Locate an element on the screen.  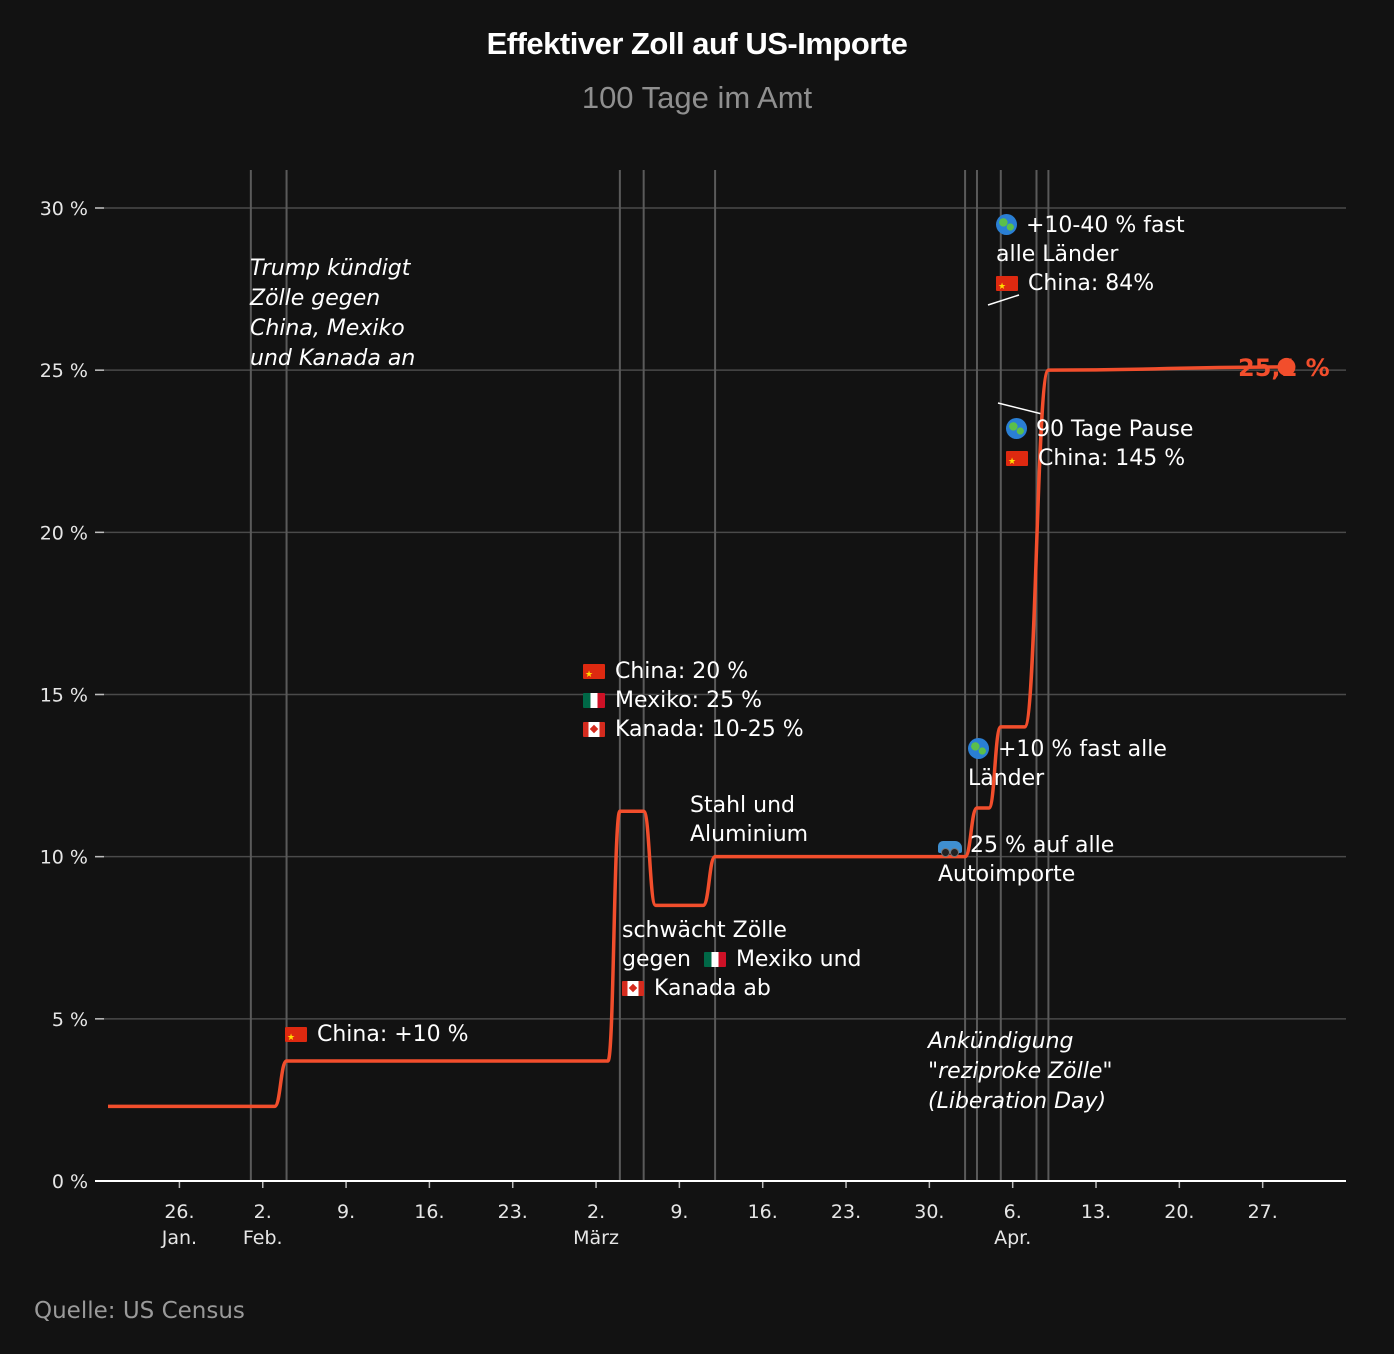
annotation-auto-imports: 25 % auf alle Autoimporte is located at coordinates (1026, 860).